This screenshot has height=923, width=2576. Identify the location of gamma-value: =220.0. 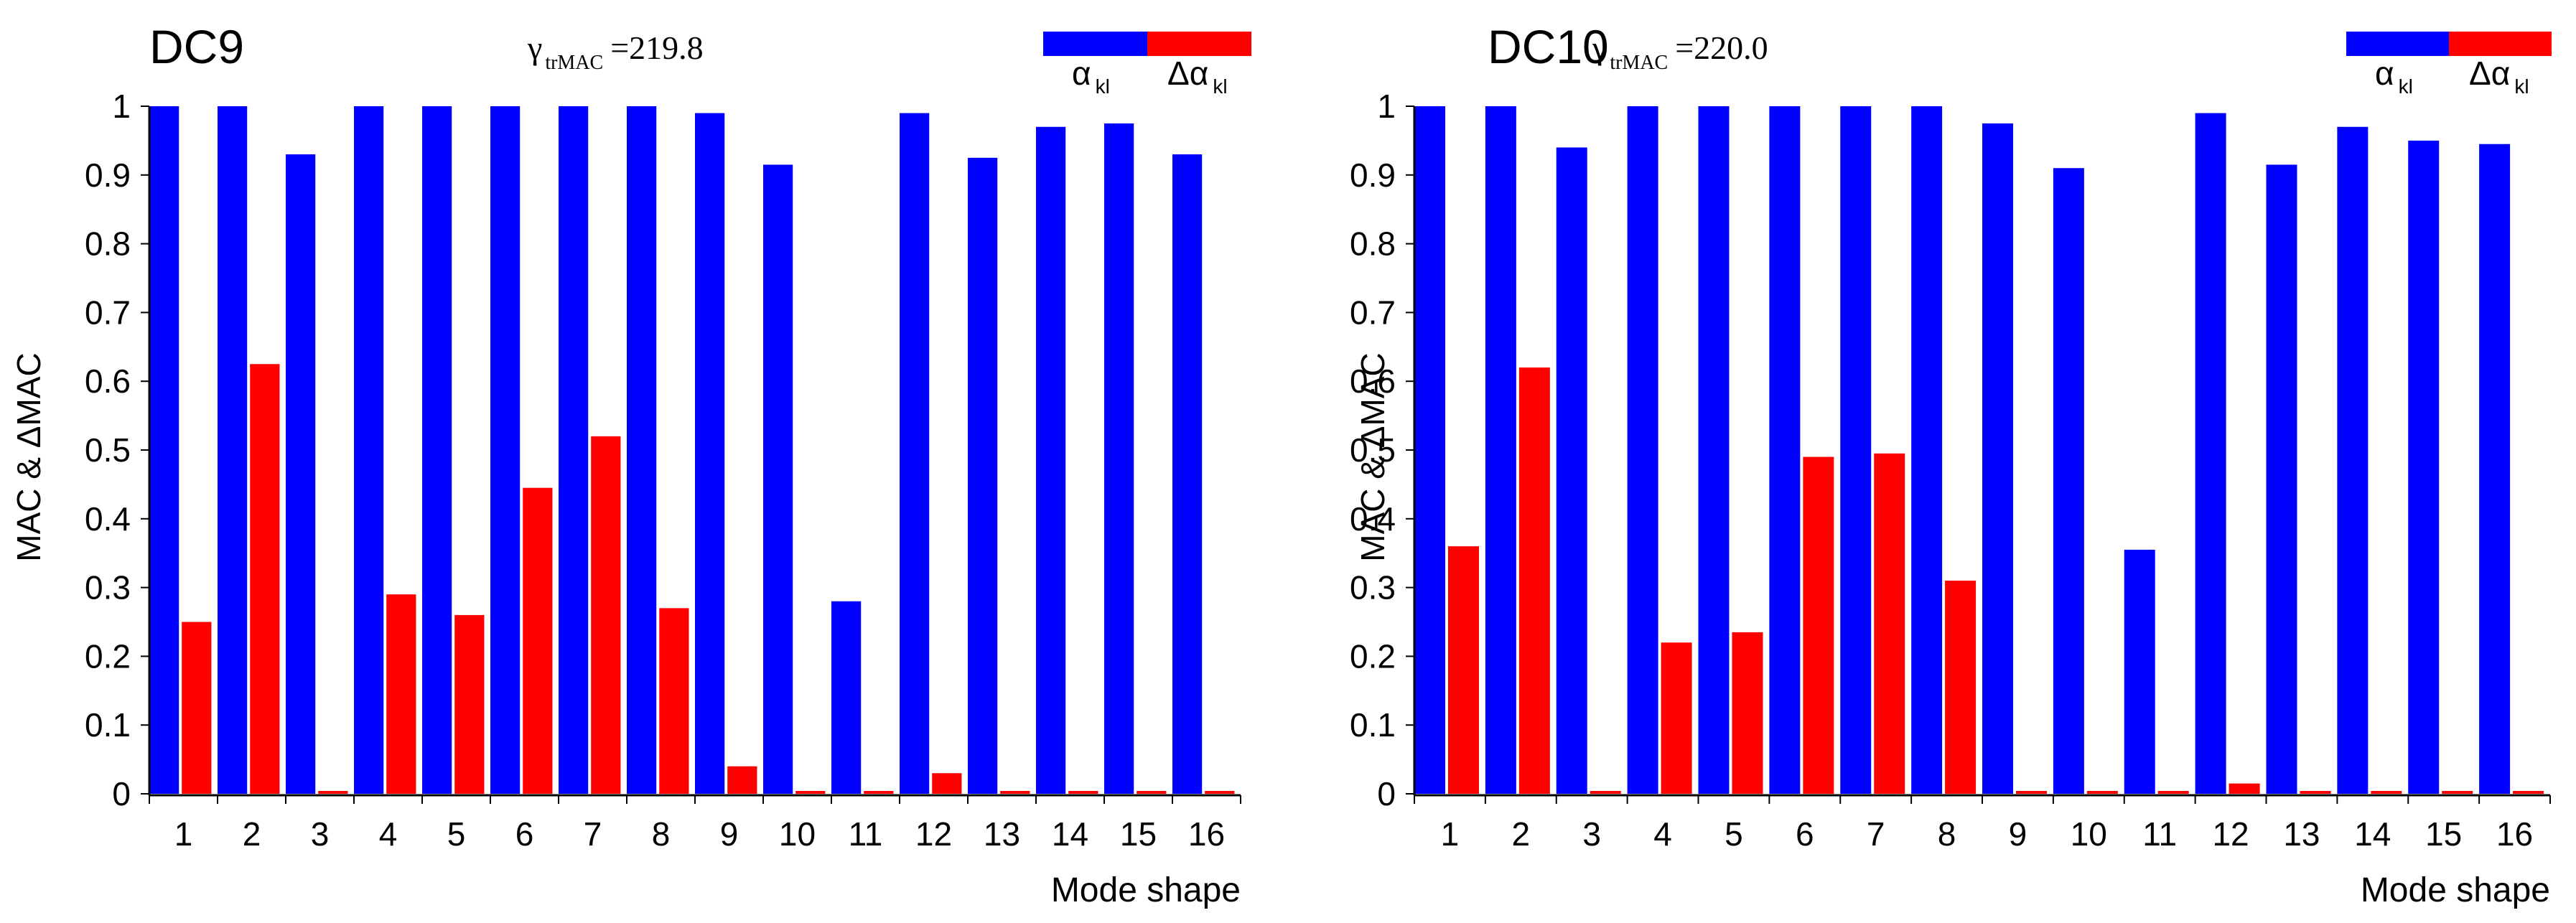
(1721, 47).